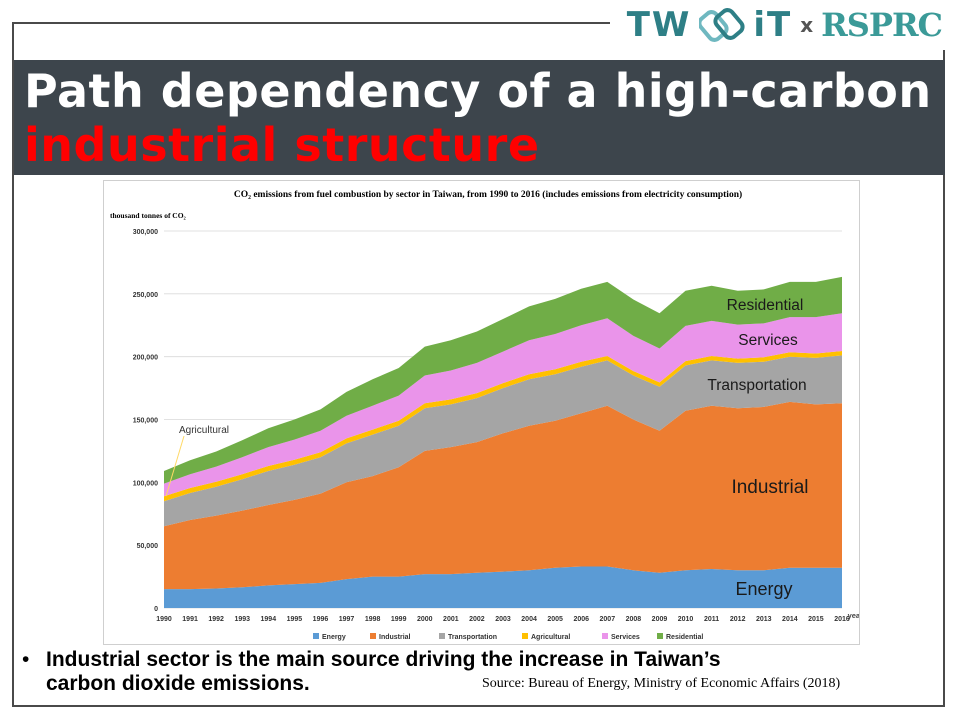 Image resolution: width=960 pixels, height=720 pixels. I want to click on x-tick-label-1994: 1994, so click(269, 619).